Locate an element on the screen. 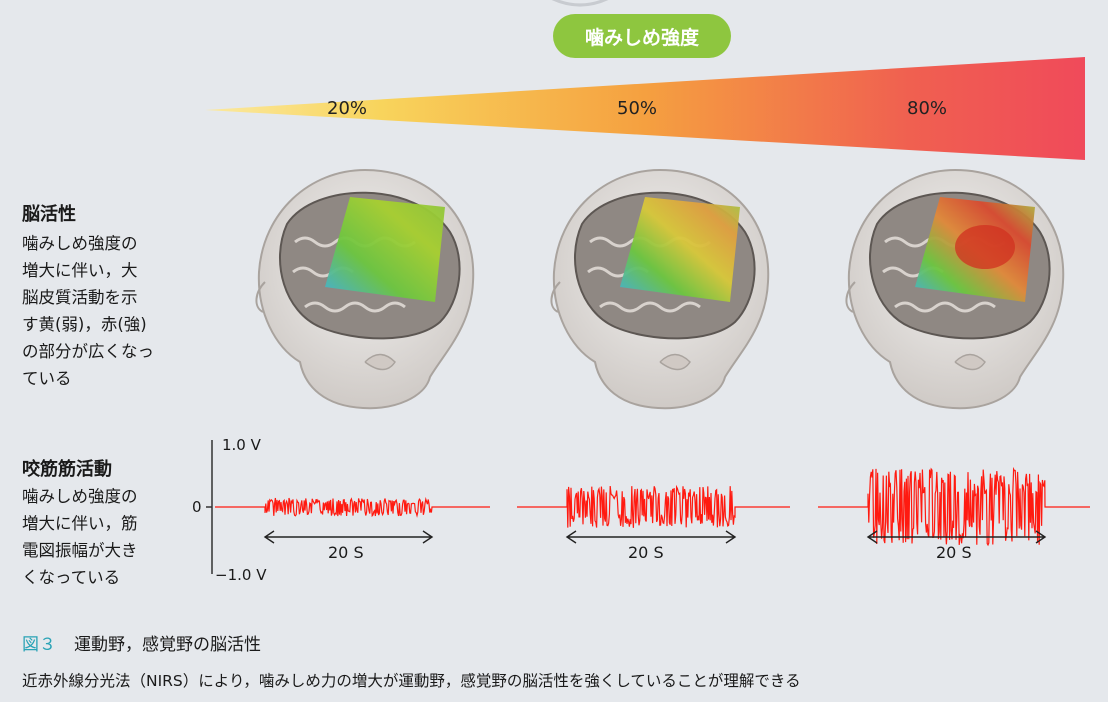  muscle-section-title: 咬筋筋活動 is located at coordinates (67, 469).